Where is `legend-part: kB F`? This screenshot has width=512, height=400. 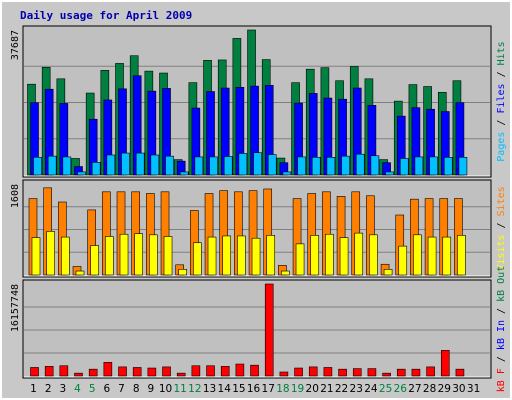
legend-part: kB F is located at coordinates (501, 380).